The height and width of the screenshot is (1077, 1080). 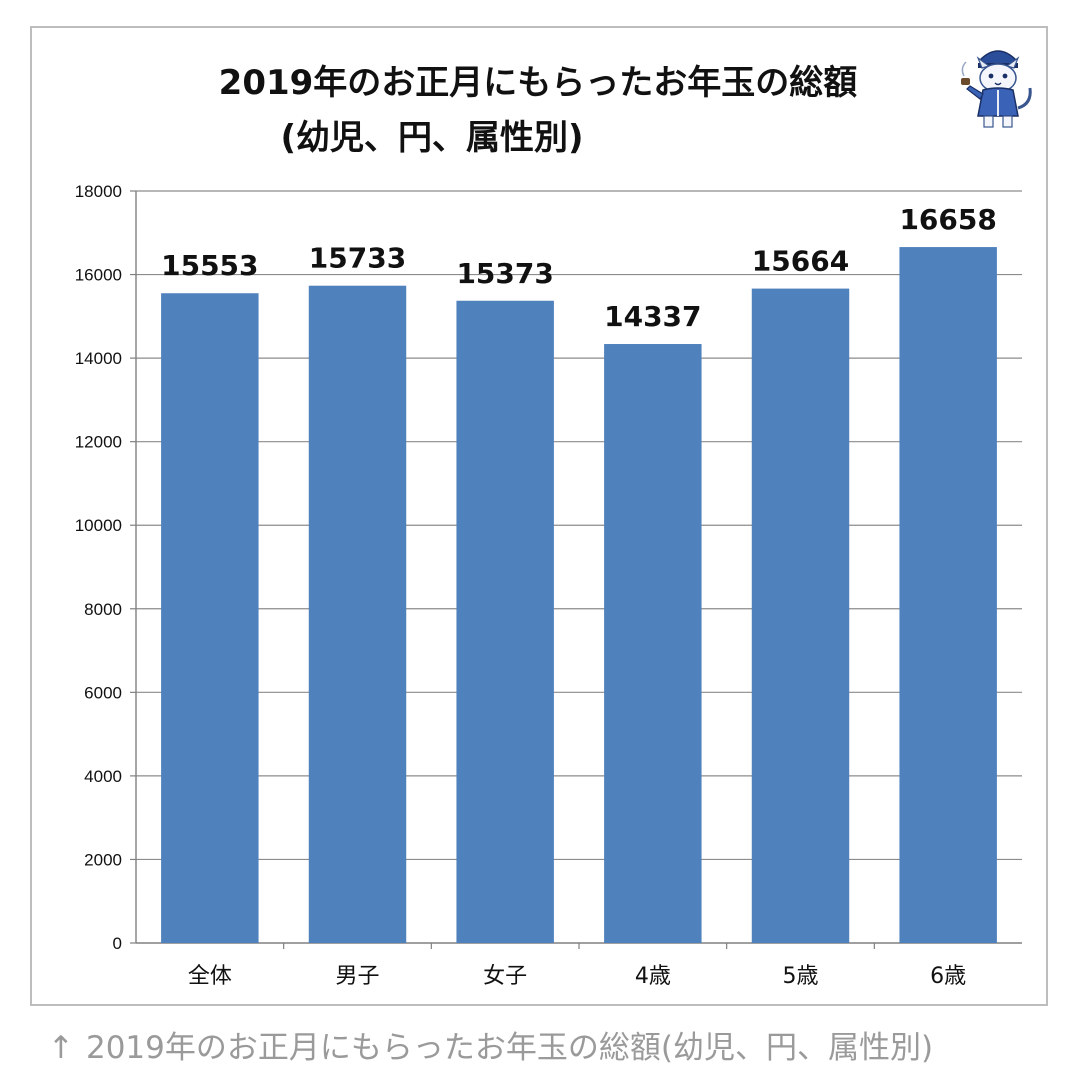 What do you see at coordinates (98, 525) in the screenshot?
I see `y-tick-label: 10000` at bounding box center [98, 525].